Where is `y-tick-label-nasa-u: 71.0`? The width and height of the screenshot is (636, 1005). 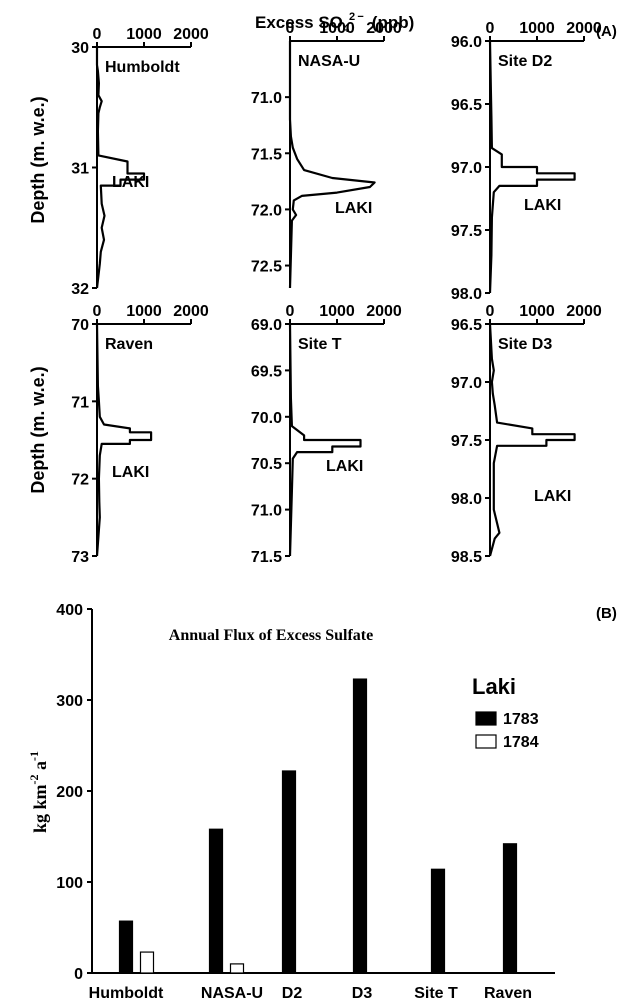
y-tick-label-nasa-u: 71.0 is located at coordinates (266, 98).